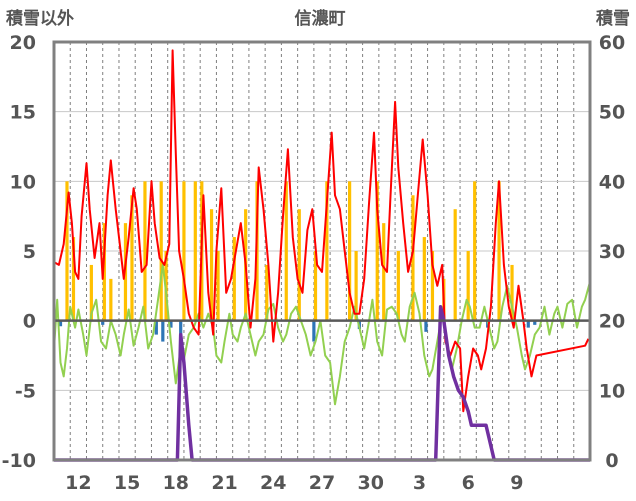 The image size is (636, 501). I want to click on left-tick-label: 0, so click(29, 322).